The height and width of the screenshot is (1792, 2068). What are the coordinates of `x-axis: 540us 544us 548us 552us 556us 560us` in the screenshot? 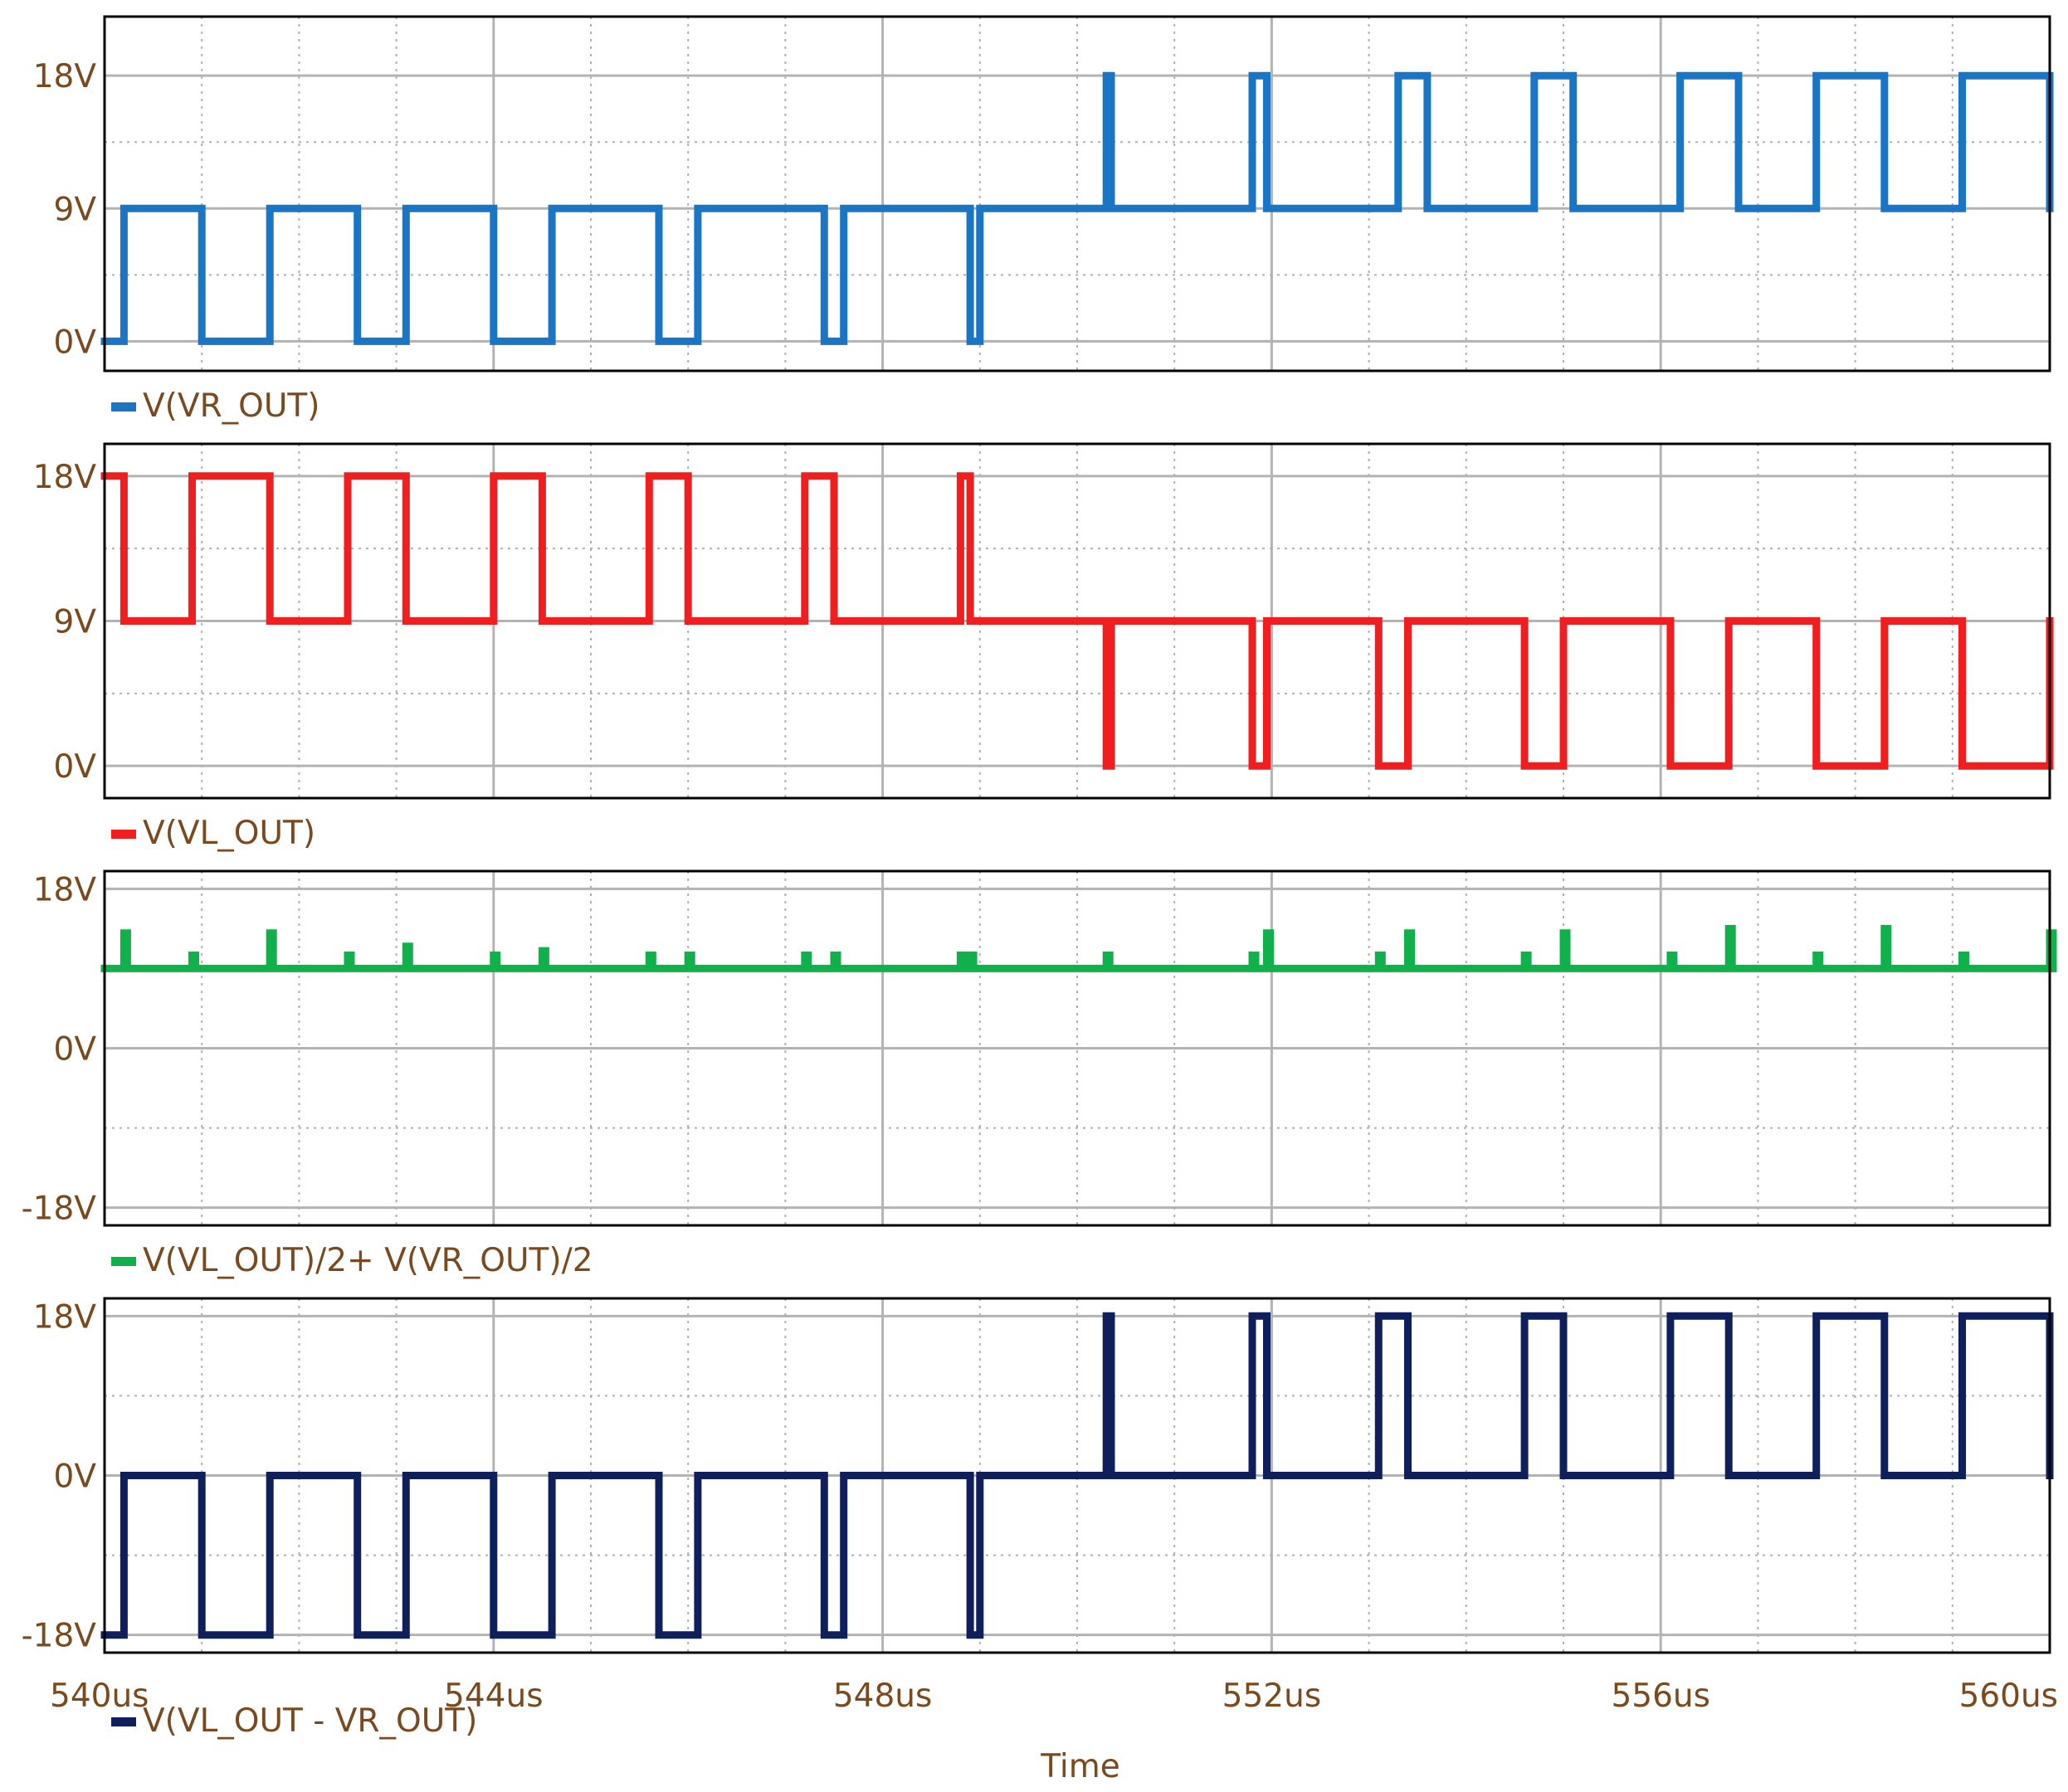 It's located at (1054, 1696).